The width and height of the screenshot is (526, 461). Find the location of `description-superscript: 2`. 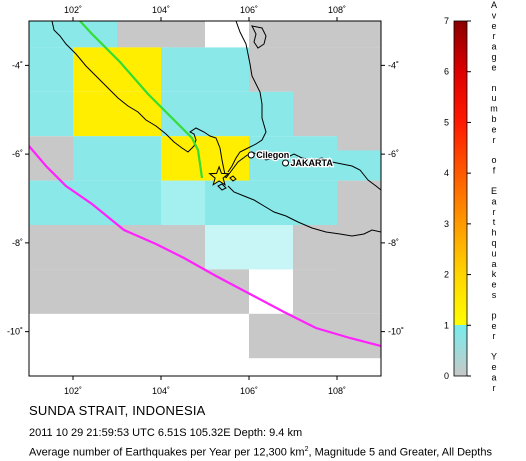

description-superscript: 2 is located at coordinates (306, 449).